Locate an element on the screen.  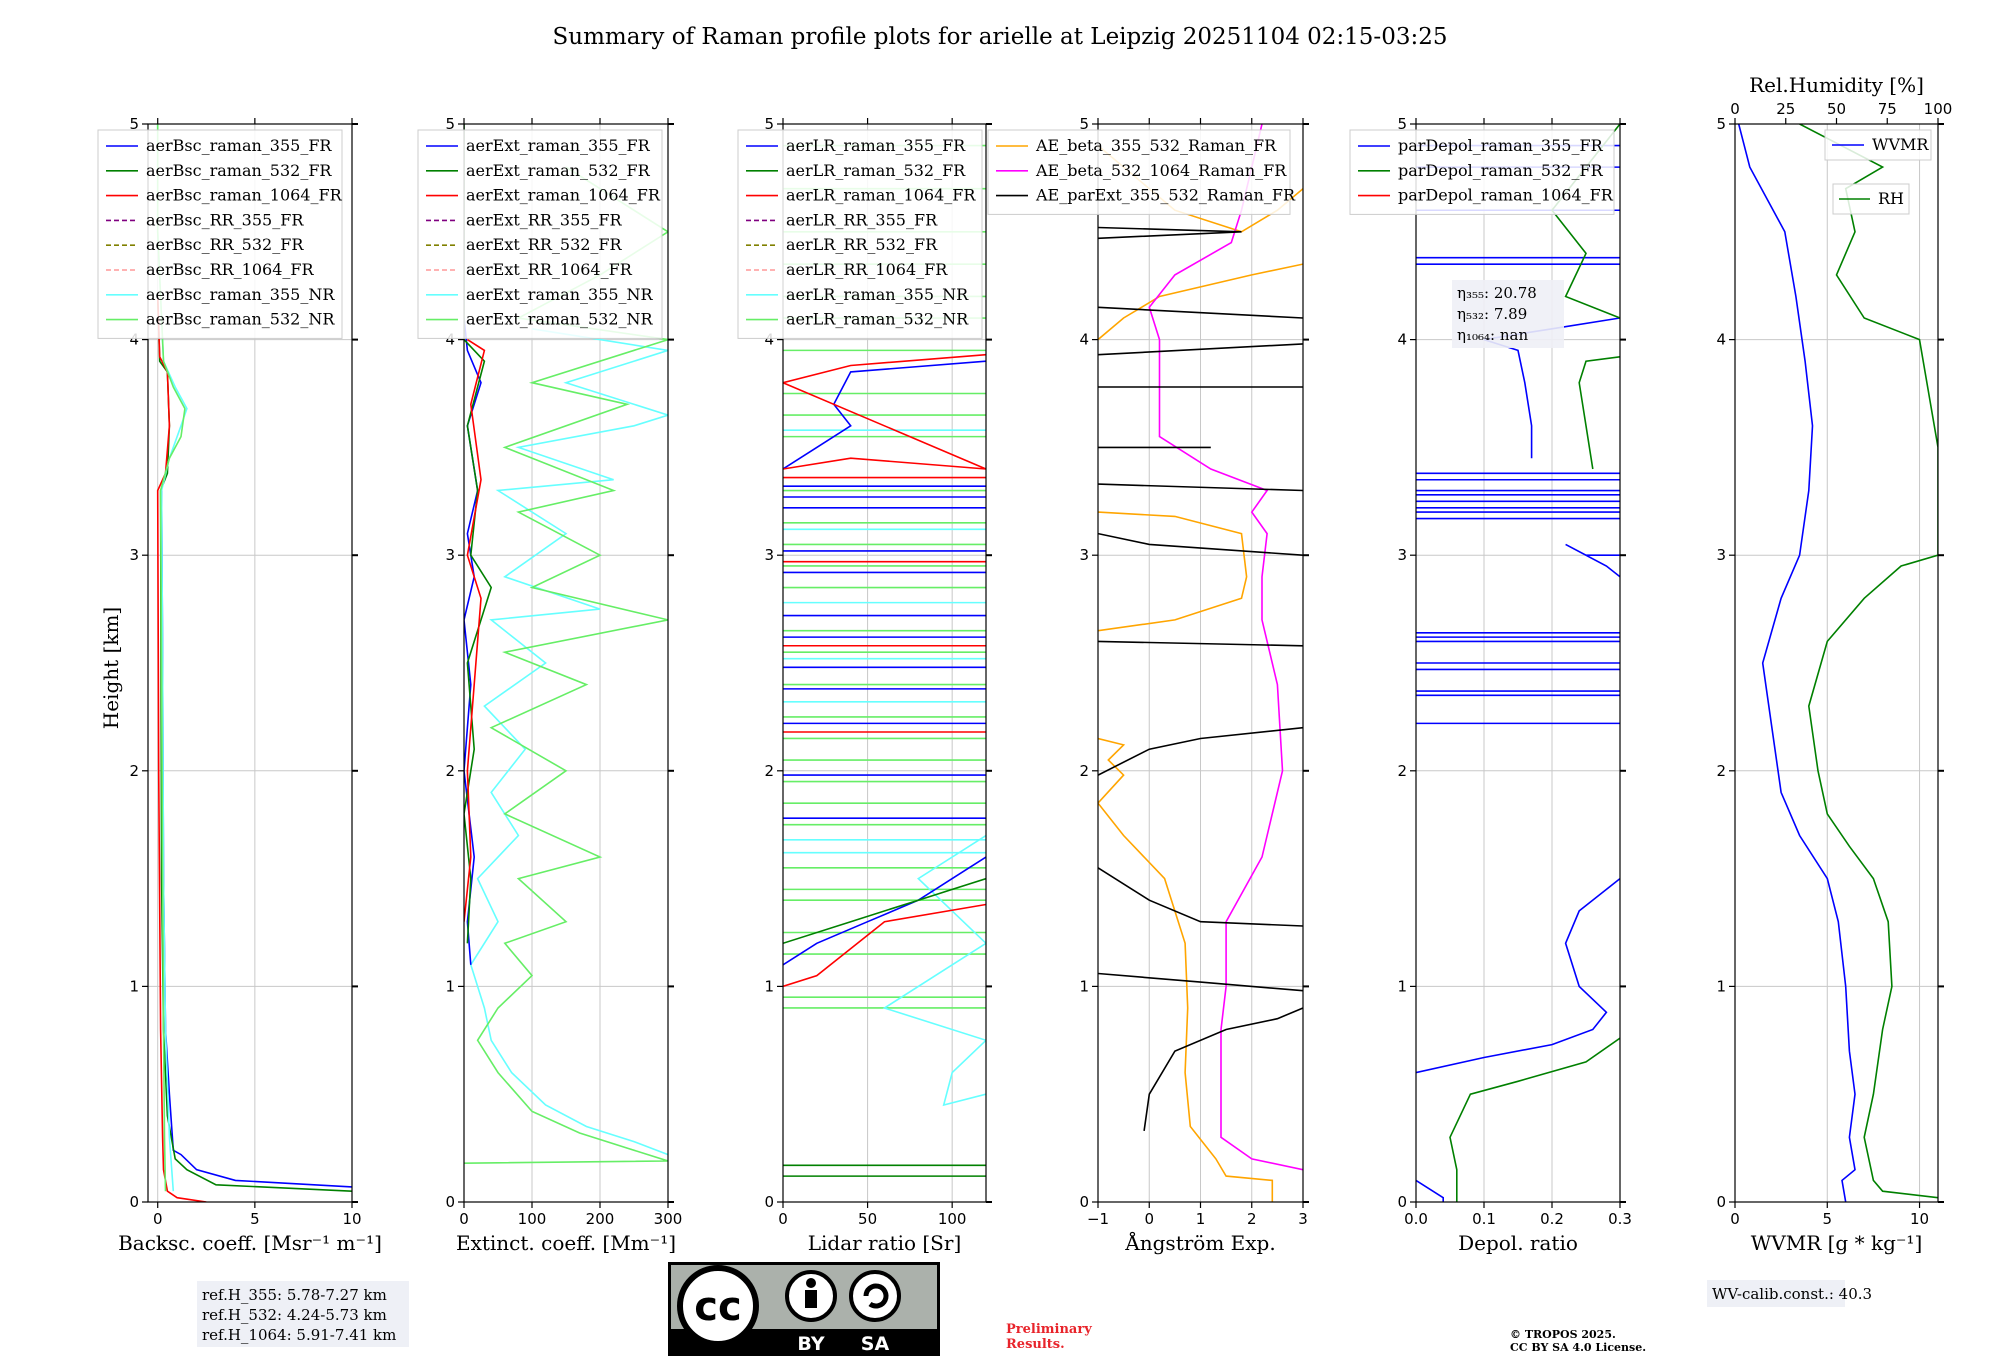
legend-label: aerBsc_raman_355_FR is located at coordinates (239, 145).